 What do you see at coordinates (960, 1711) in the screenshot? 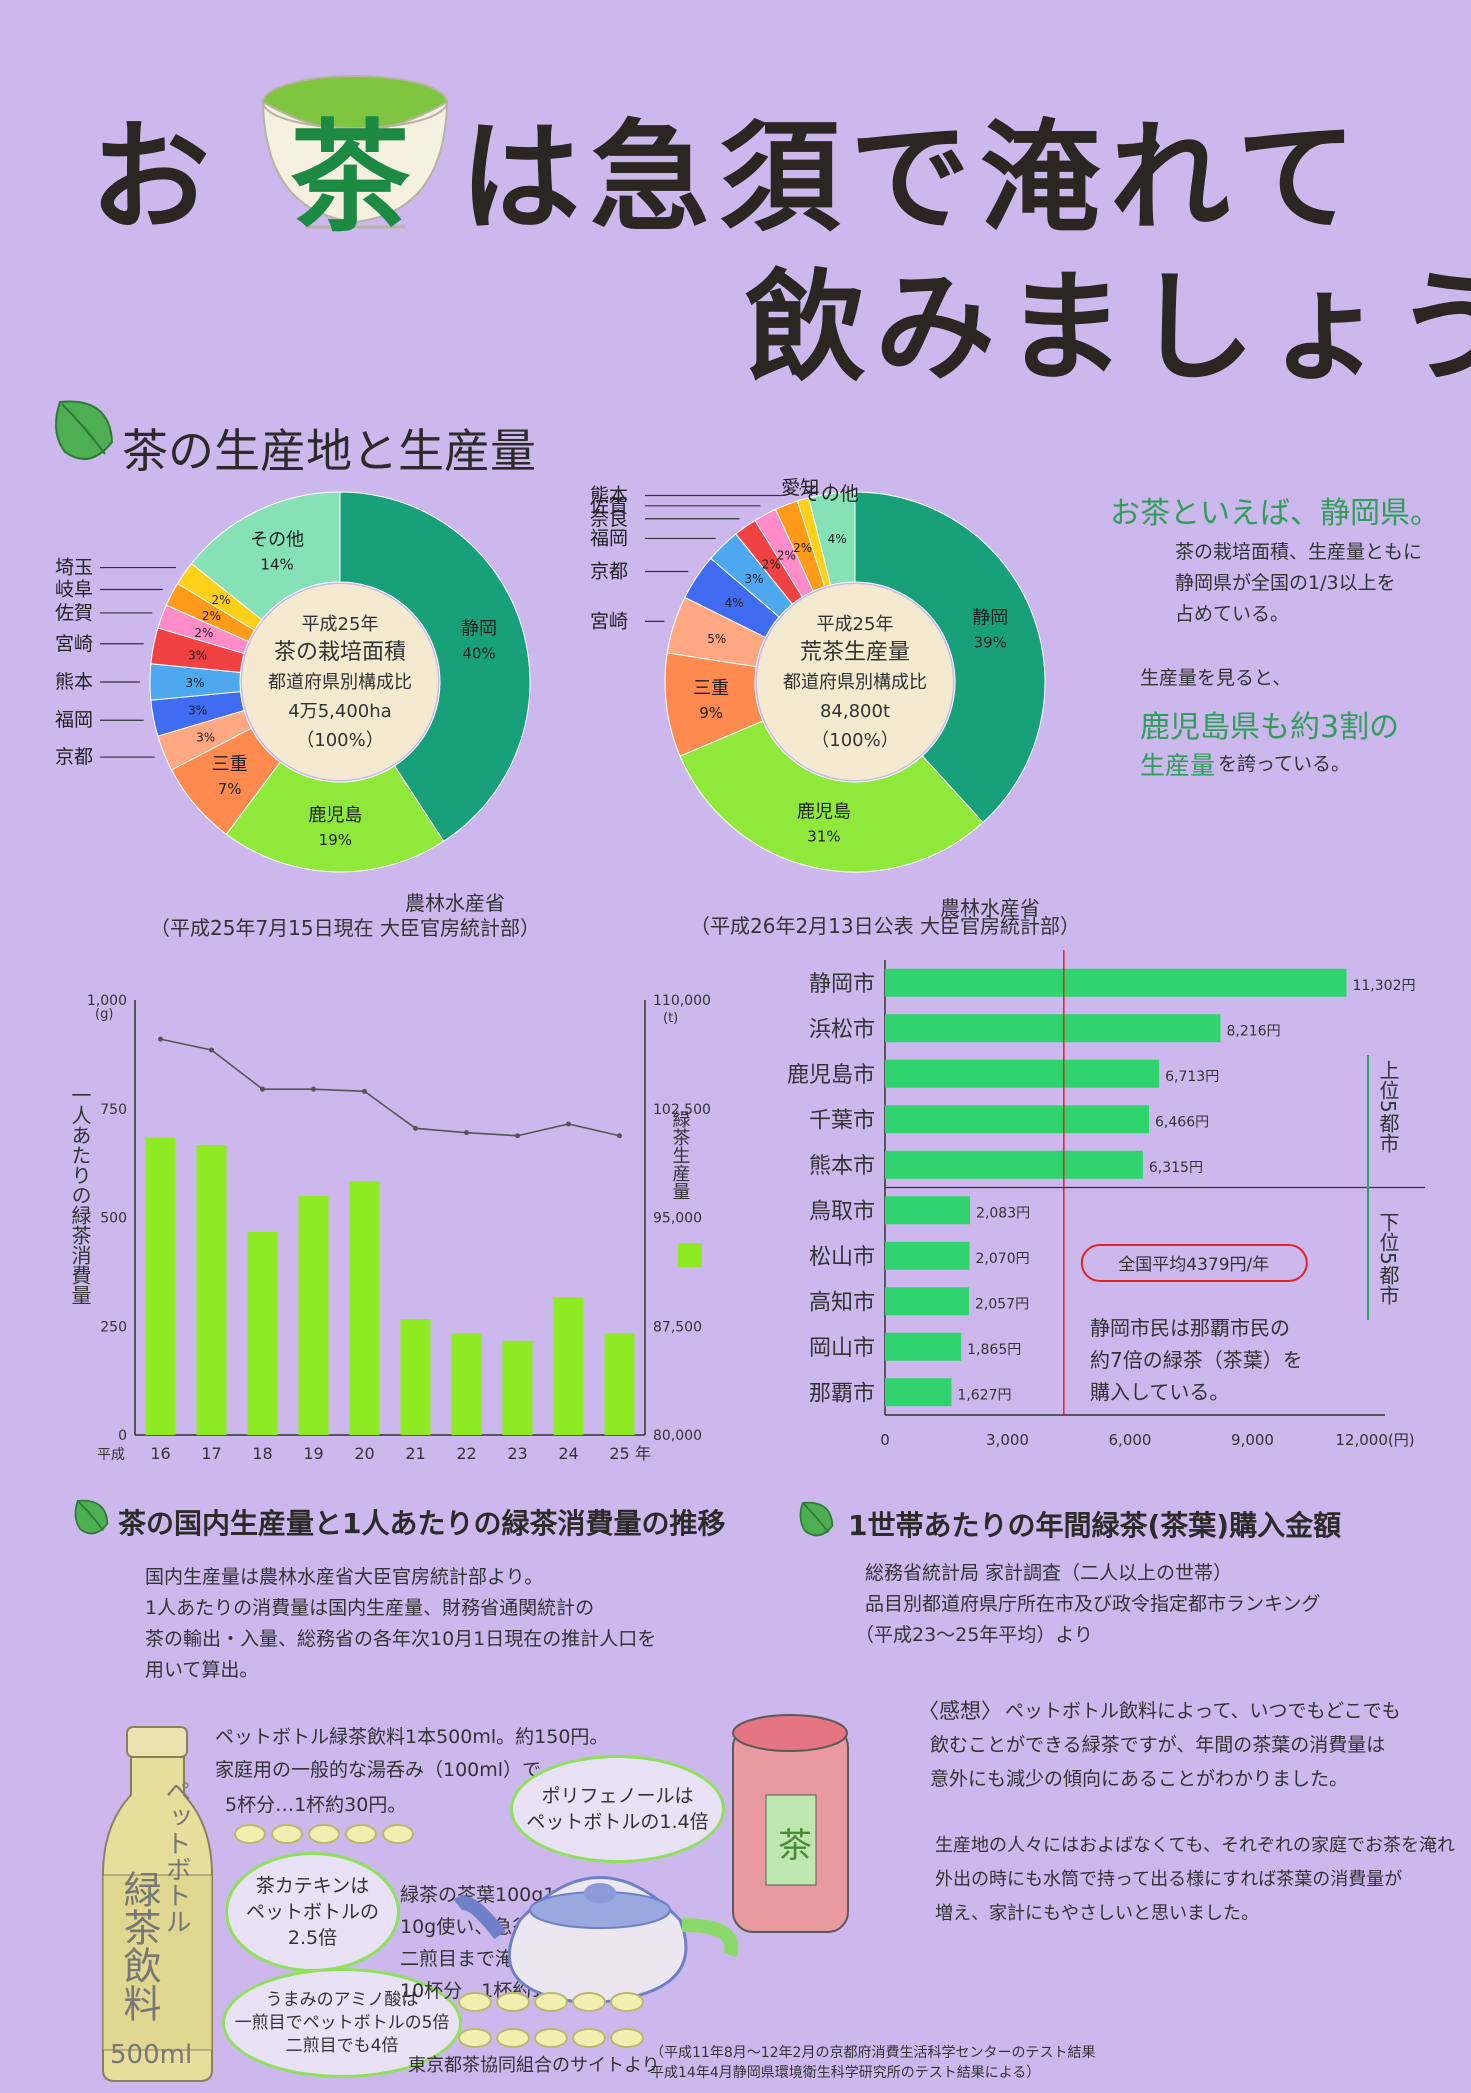
I see `impression-title: 〈感想〉` at bounding box center [960, 1711].